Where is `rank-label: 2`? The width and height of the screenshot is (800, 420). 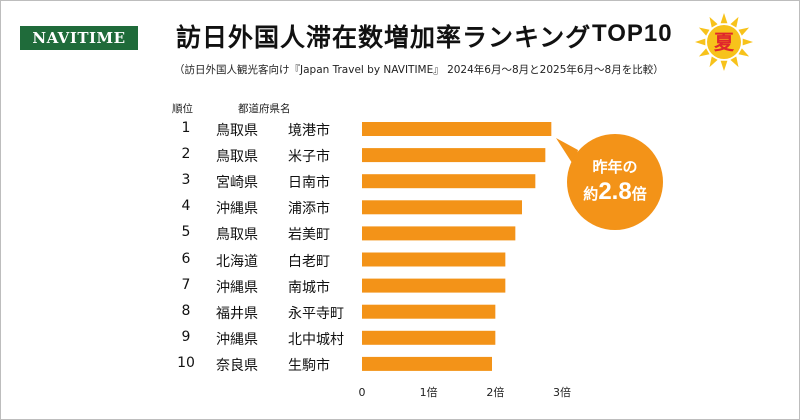
rank-label: 2 is located at coordinates (186, 154).